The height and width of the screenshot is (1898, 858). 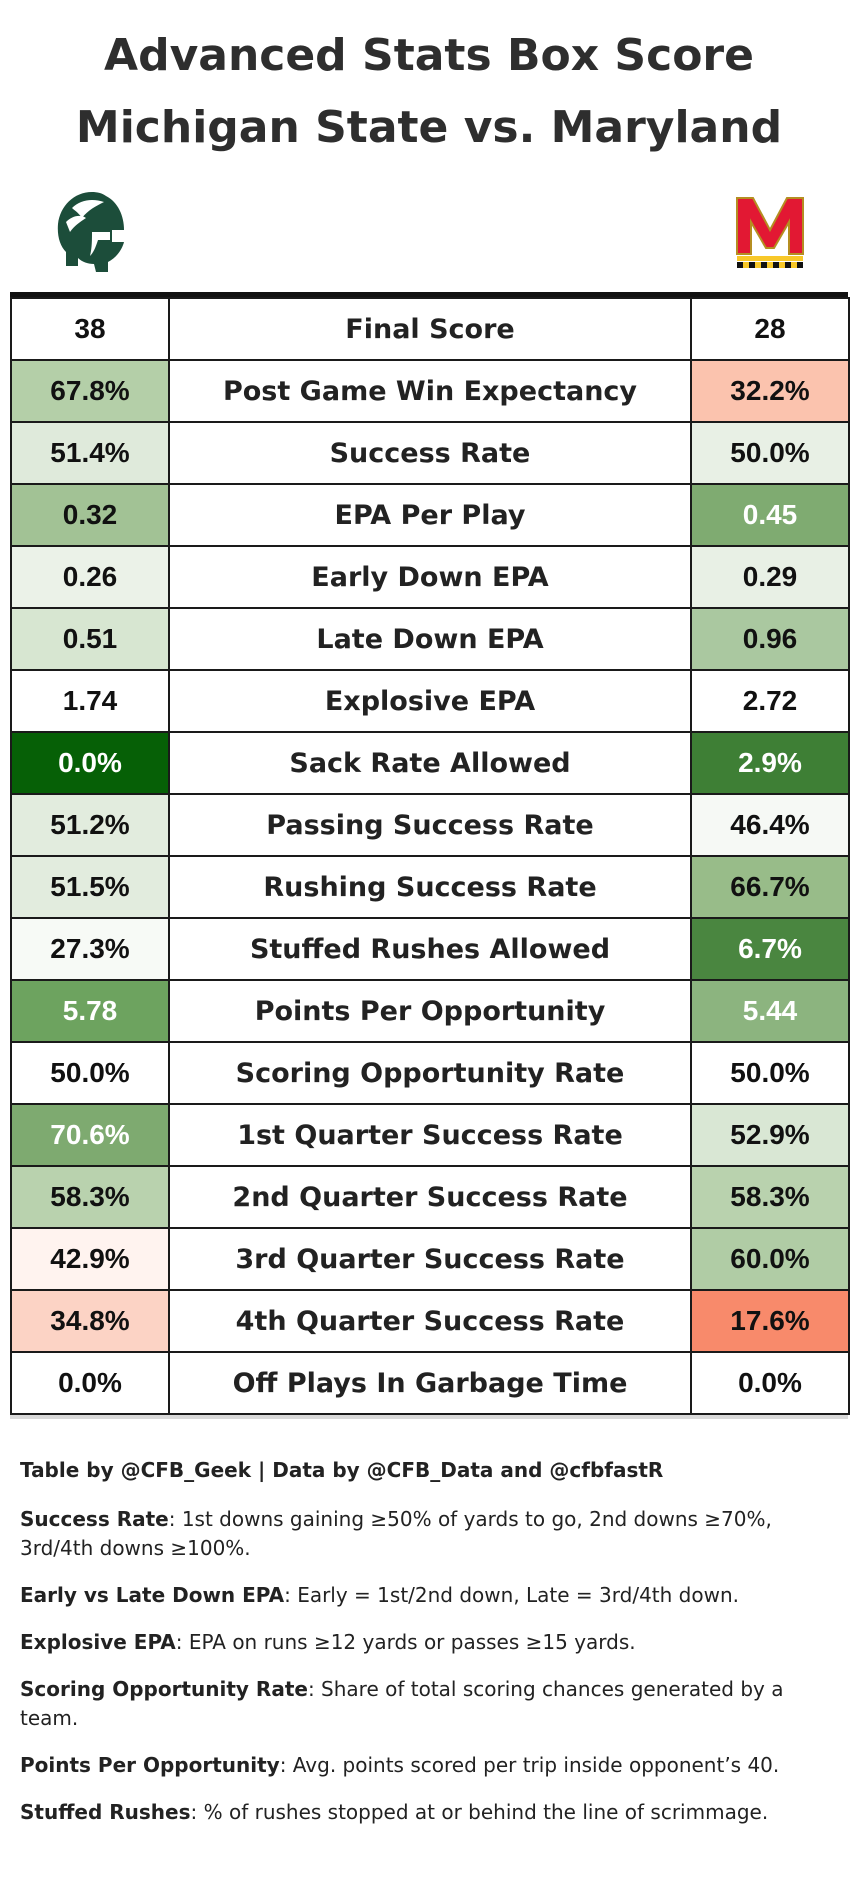 I want to click on title-line-2: Michigan State vs. Maryland, so click(x=429, y=127).